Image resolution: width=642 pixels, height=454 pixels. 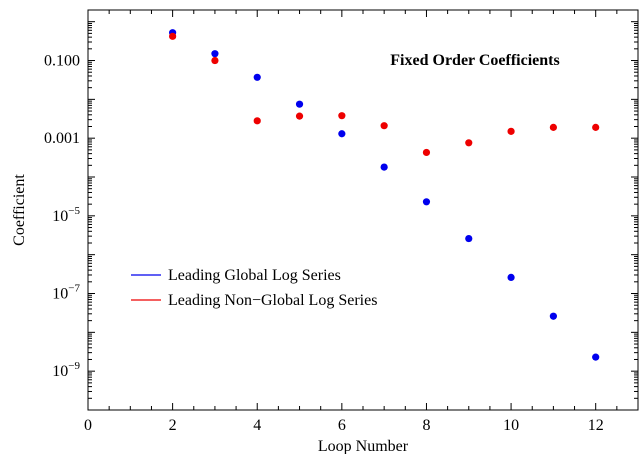 What do you see at coordinates (62, 61) in the screenshot?
I see `y-tick-label: 0.100` at bounding box center [62, 61].